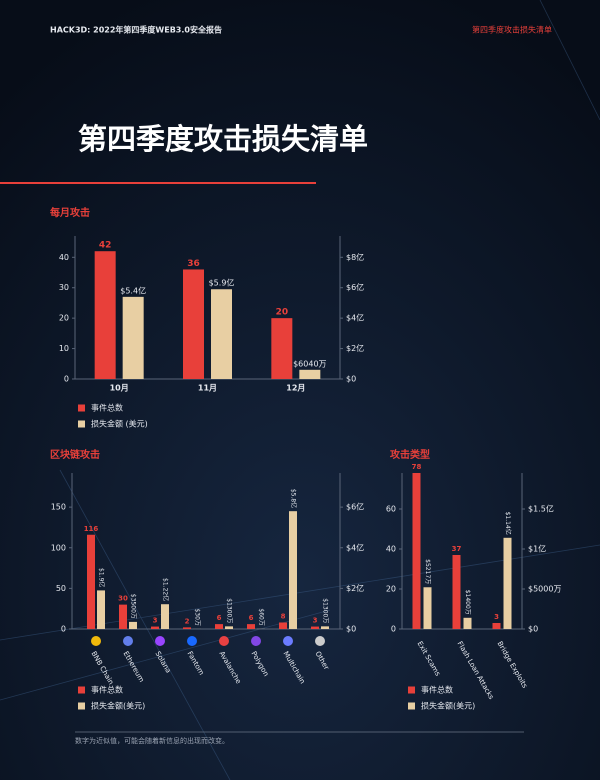 The width and height of the screenshot is (600, 780). What do you see at coordinates (187, 621) in the screenshot?
I see `value-label: 2` at bounding box center [187, 621].